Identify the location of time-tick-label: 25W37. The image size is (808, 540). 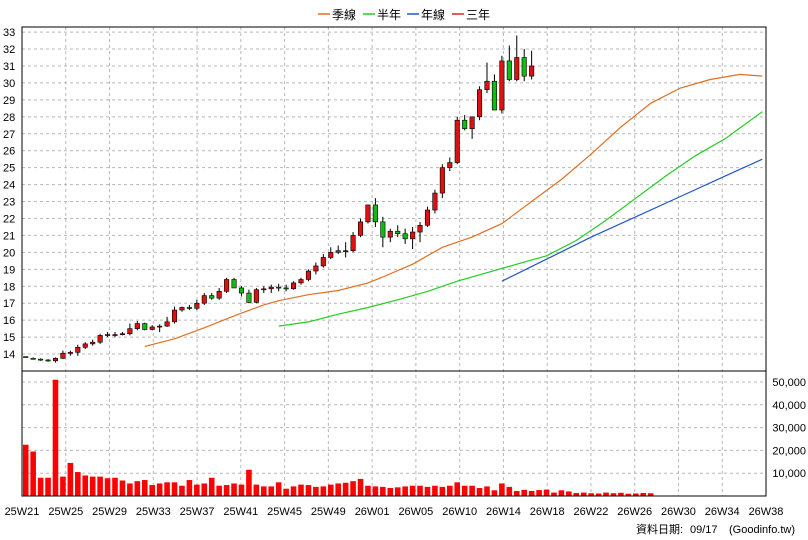
(197, 512).